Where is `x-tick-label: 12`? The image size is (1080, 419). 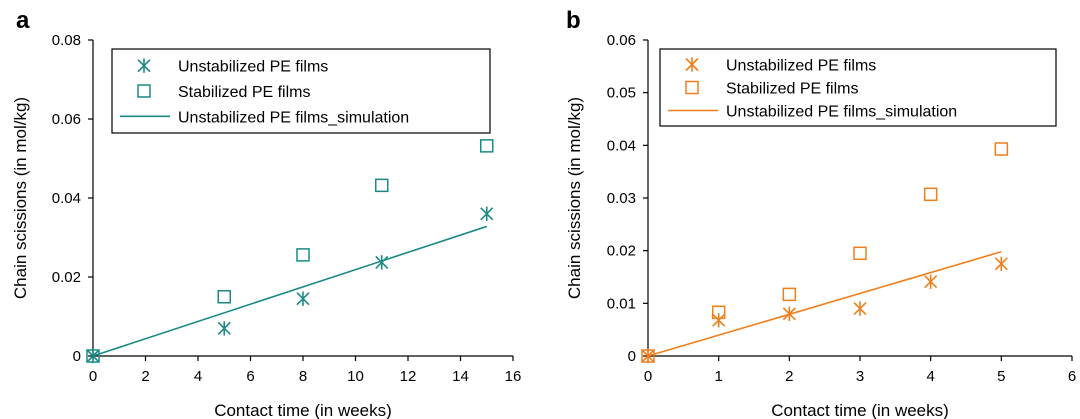
x-tick-label: 12 is located at coordinates (408, 376).